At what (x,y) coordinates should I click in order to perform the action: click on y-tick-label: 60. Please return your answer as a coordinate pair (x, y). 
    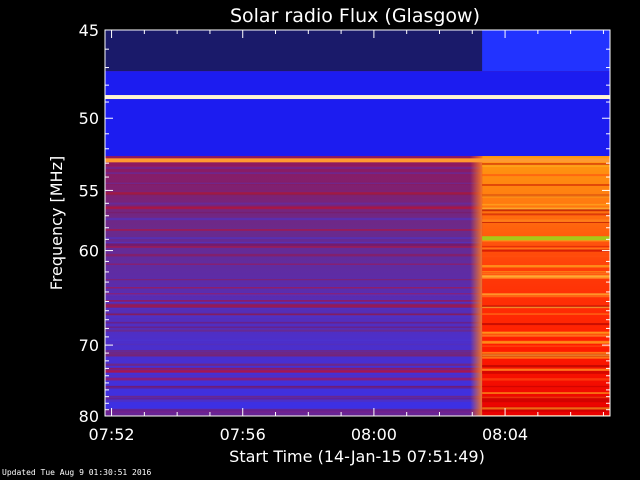
    Looking at the image, I should click on (89, 251).